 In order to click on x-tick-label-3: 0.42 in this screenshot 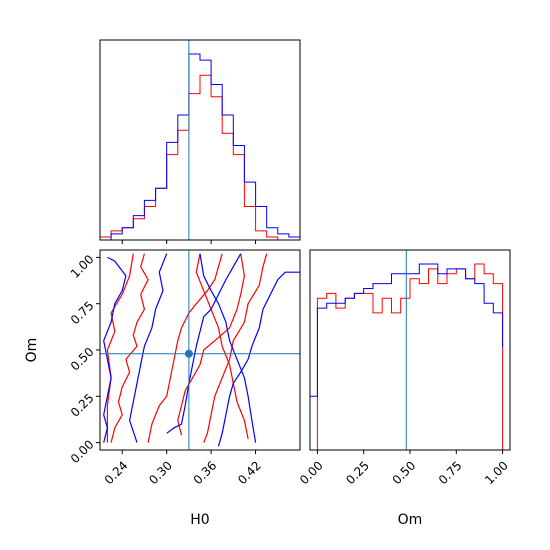, I will do `click(249, 472)`.